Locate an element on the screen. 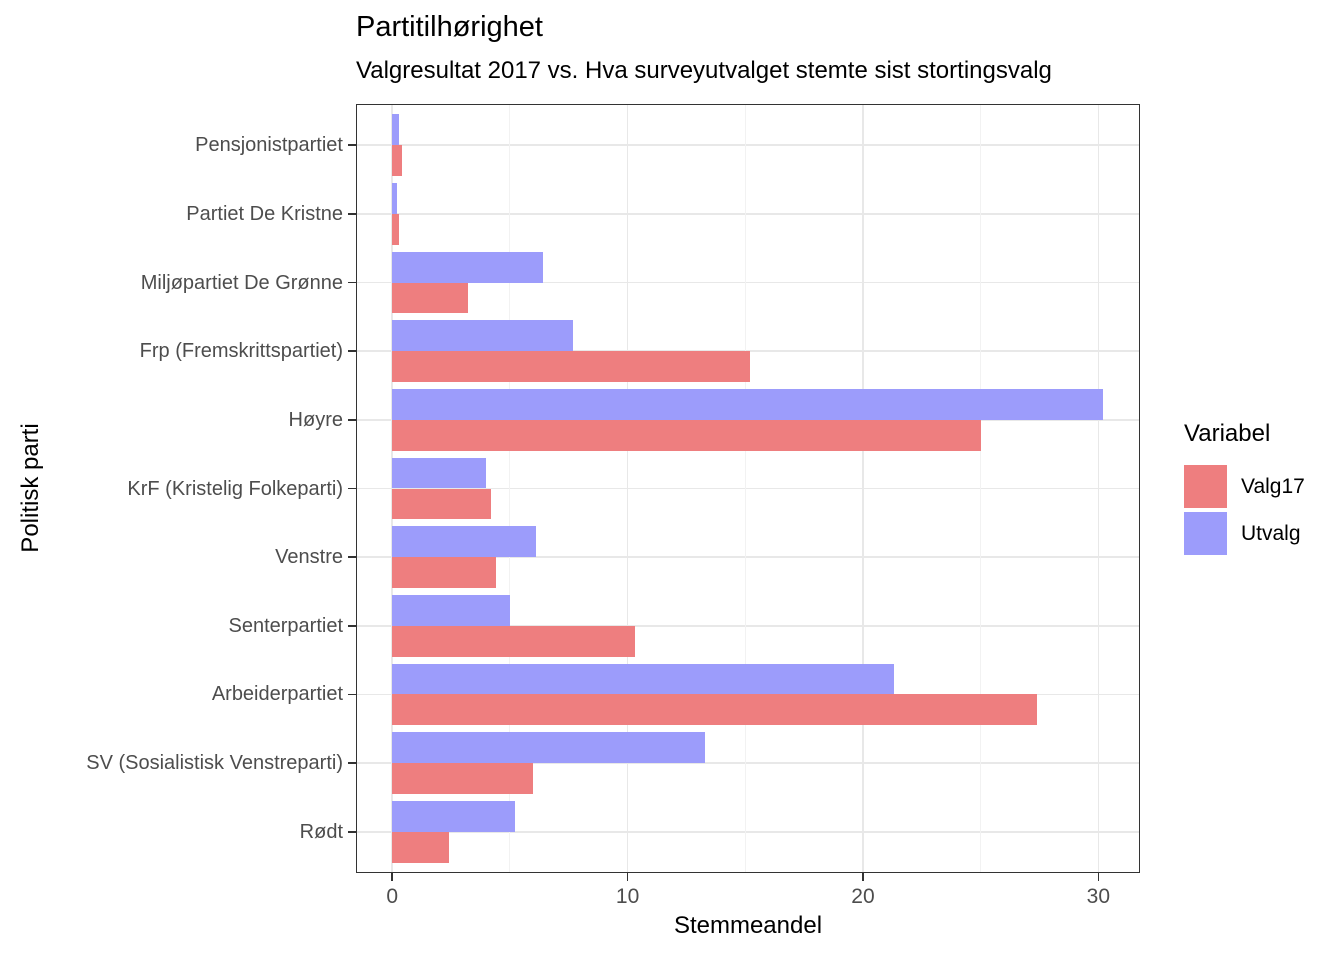 The height and width of the screenshot is (960, 1344). y-axis-label: Venstre is located at coordinates (309, 557).